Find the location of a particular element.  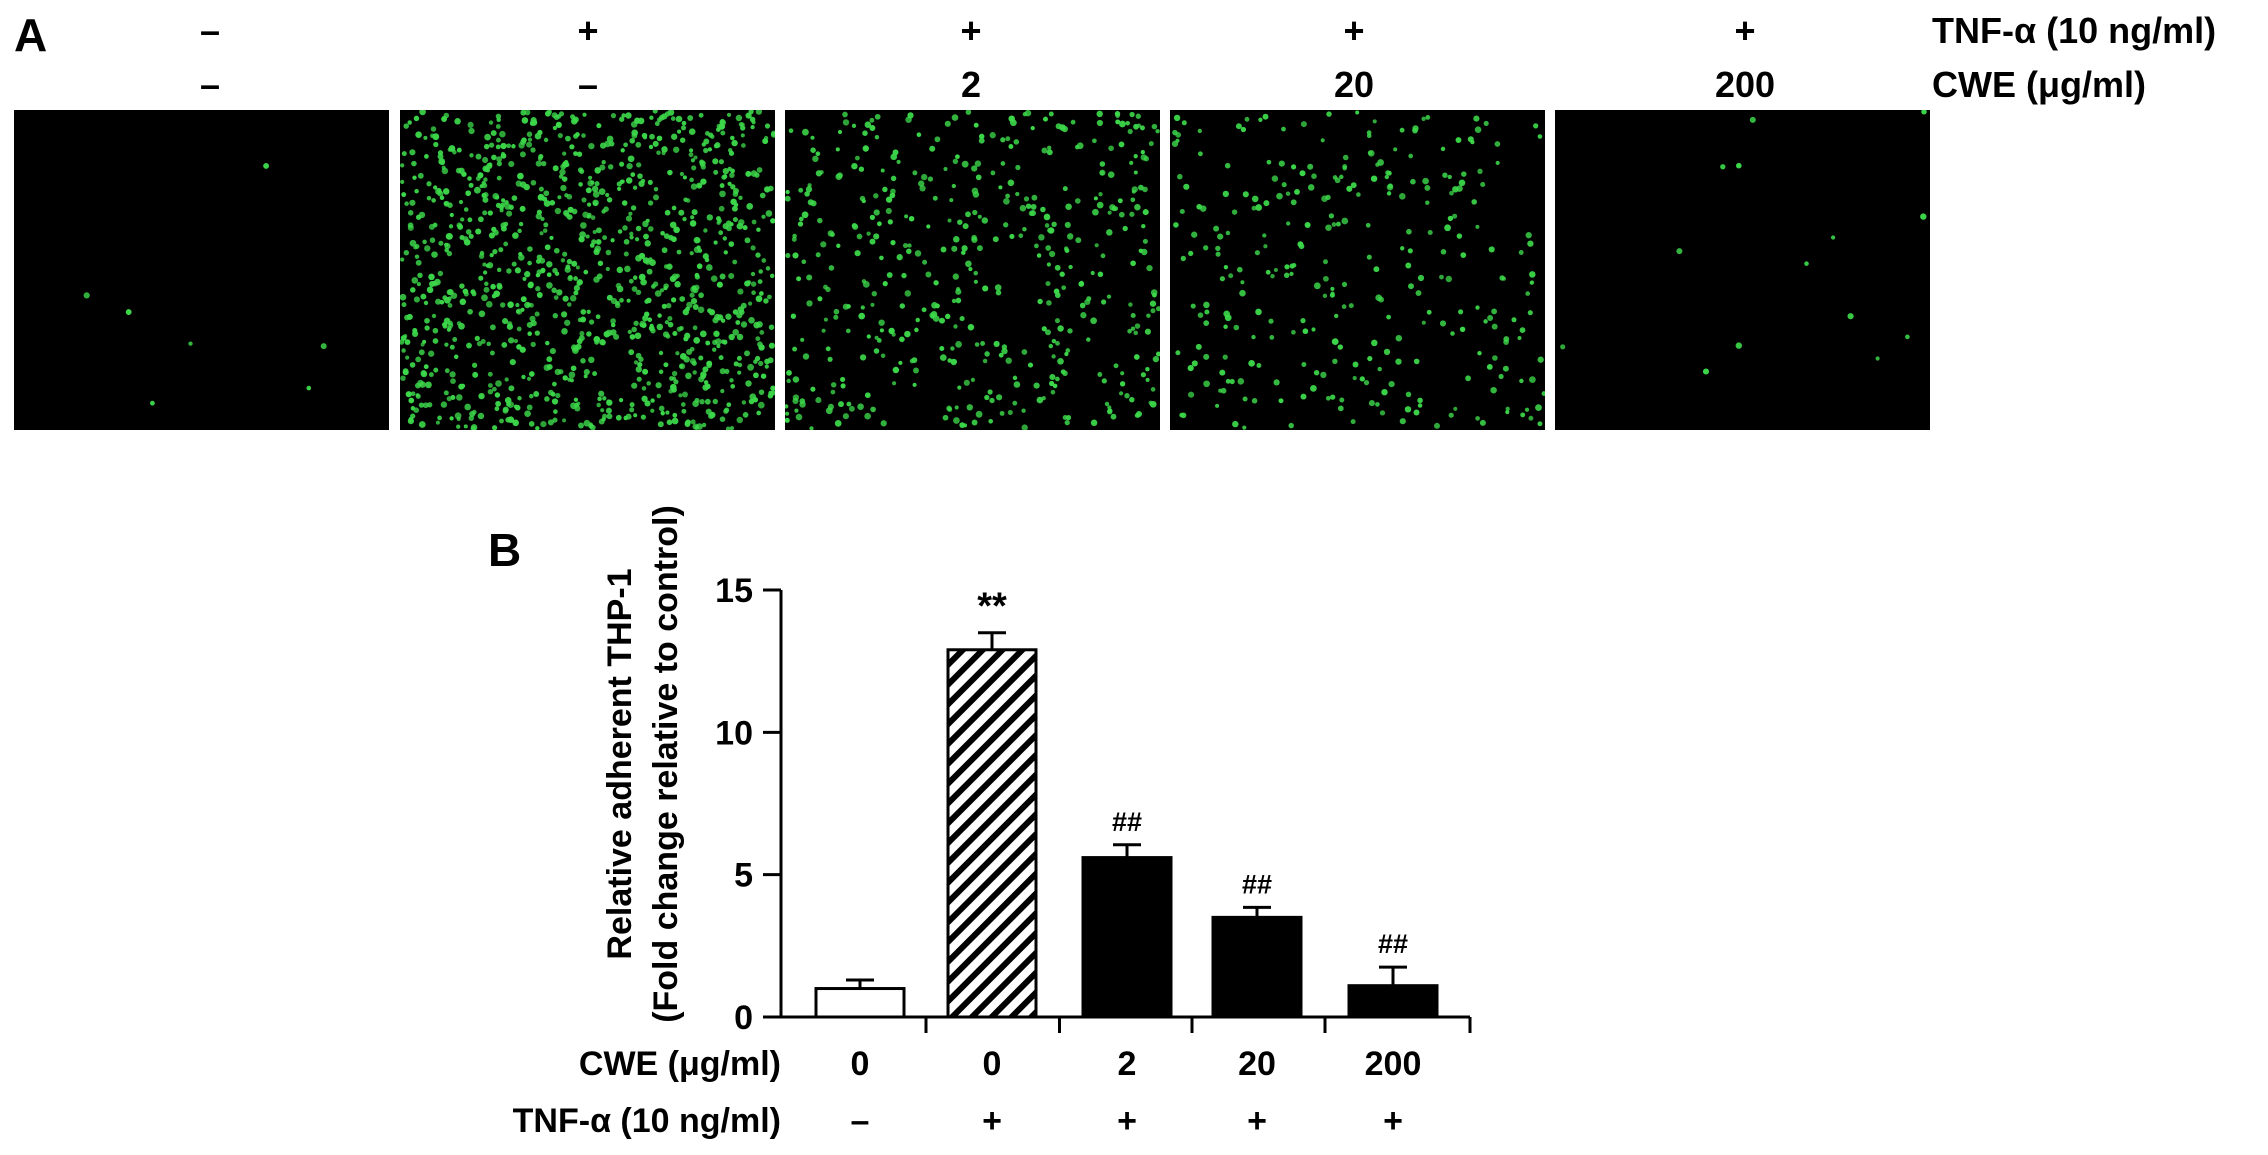

panel-a-letter: A is located at coordinates (31, 35).